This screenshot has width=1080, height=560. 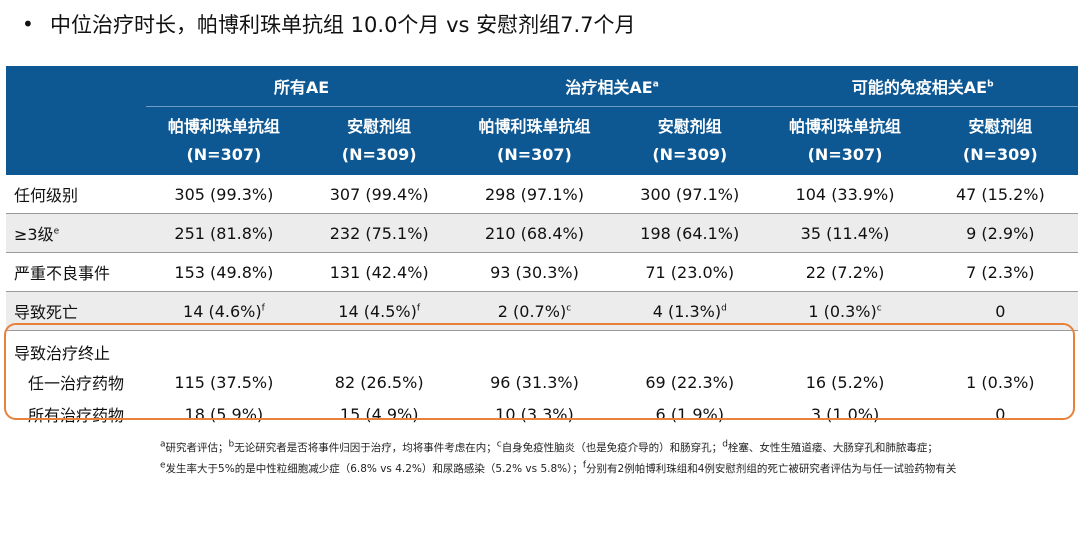 I want to click on group-header-immune-related-ae: 可能的免疫相关AEb, so click(x=922, y=86).